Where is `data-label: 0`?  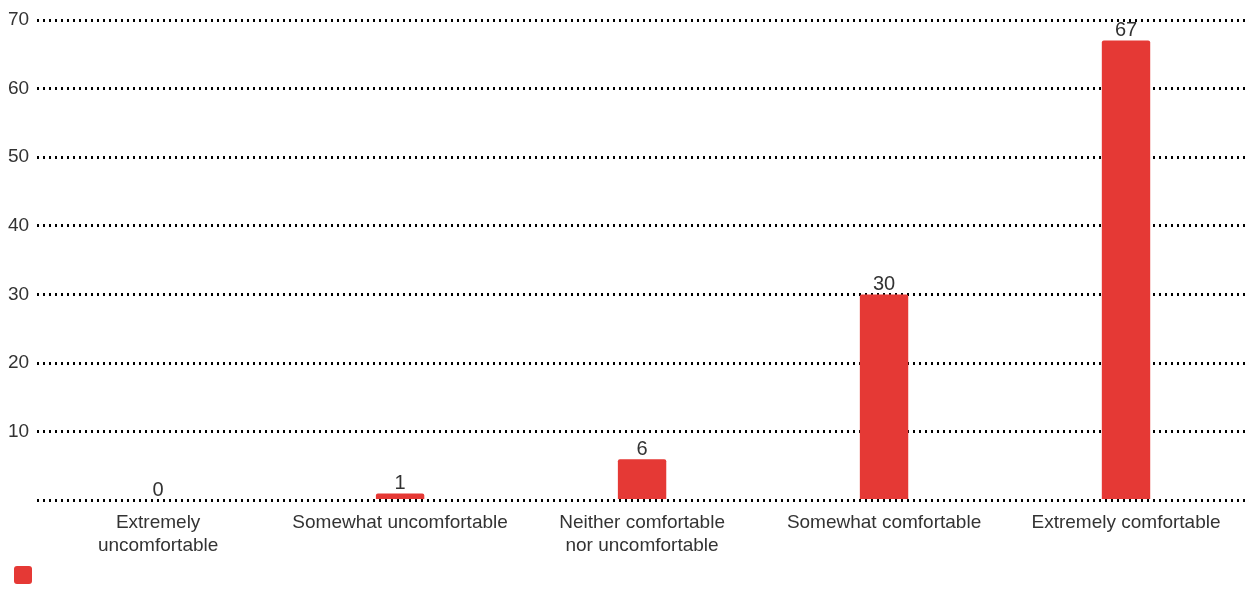
data-label: 0 is located at coordinates (158, 488).